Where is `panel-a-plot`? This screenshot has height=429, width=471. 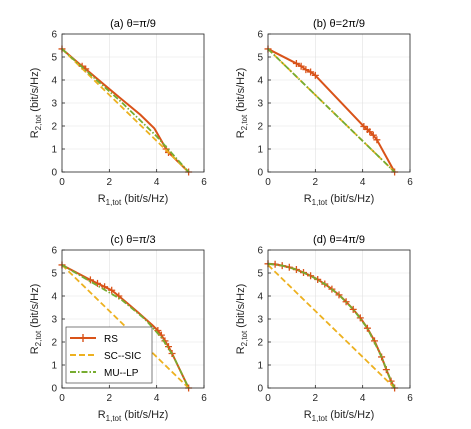 panel-a-plot is located at coordinates (125, 110).